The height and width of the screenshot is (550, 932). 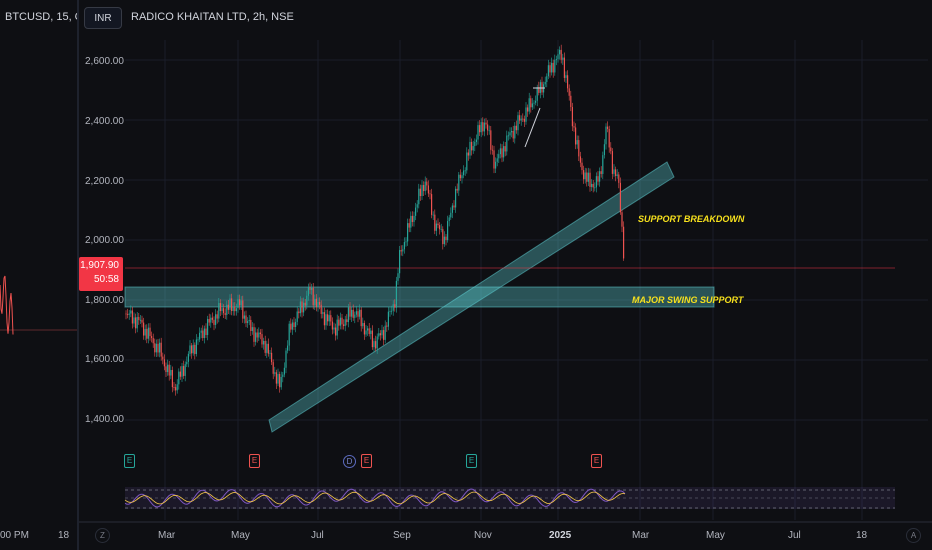 I want to click on price-tick: 2,200.00, so click(x=104, y=181).